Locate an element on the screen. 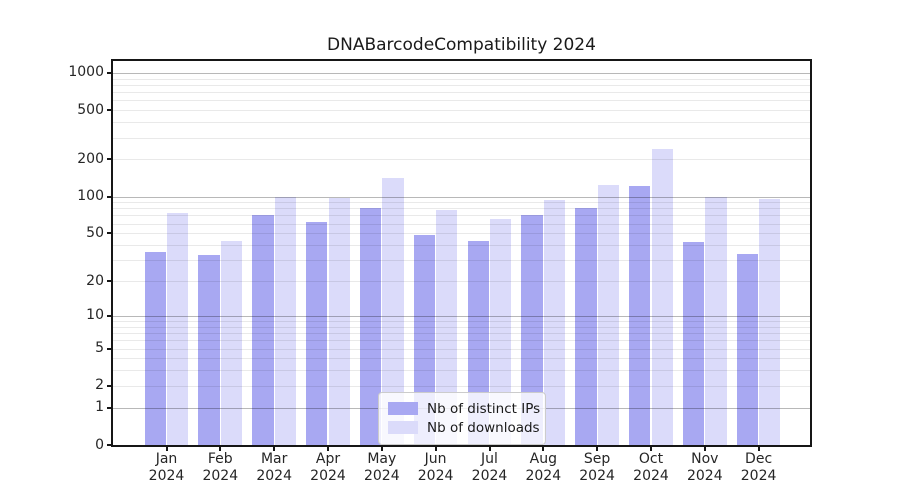 The image size is (900, 500). legend-label-distinct-ips: Nb of distinct IPs is located at coordinates (484, 408).